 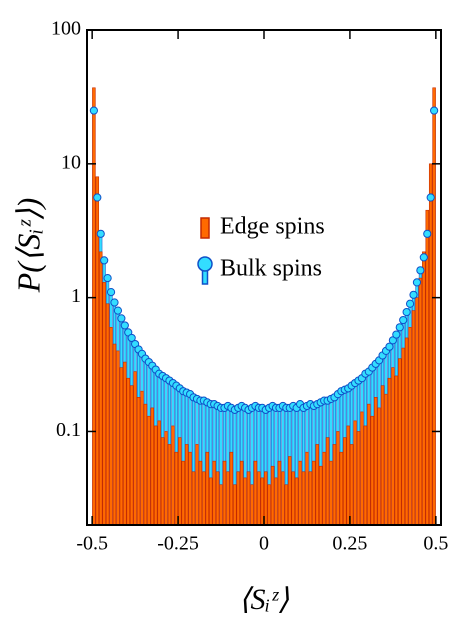 I want to click on x-tick-label: 0, so click(x=264, y=544).